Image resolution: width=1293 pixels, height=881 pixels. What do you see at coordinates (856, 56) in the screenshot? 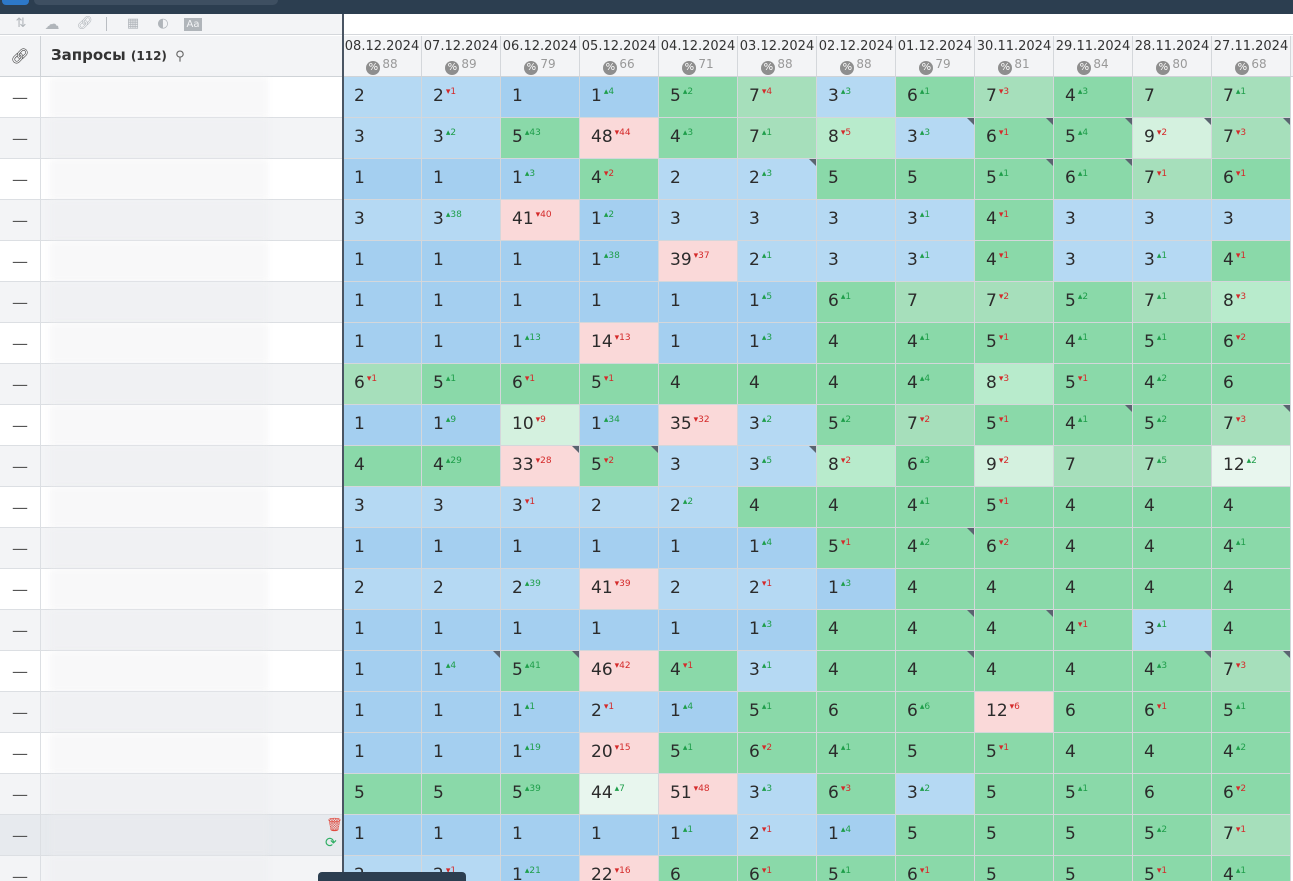
I see `date-column-header: 02.12.2024% 88` at bounding box center [856, 56].